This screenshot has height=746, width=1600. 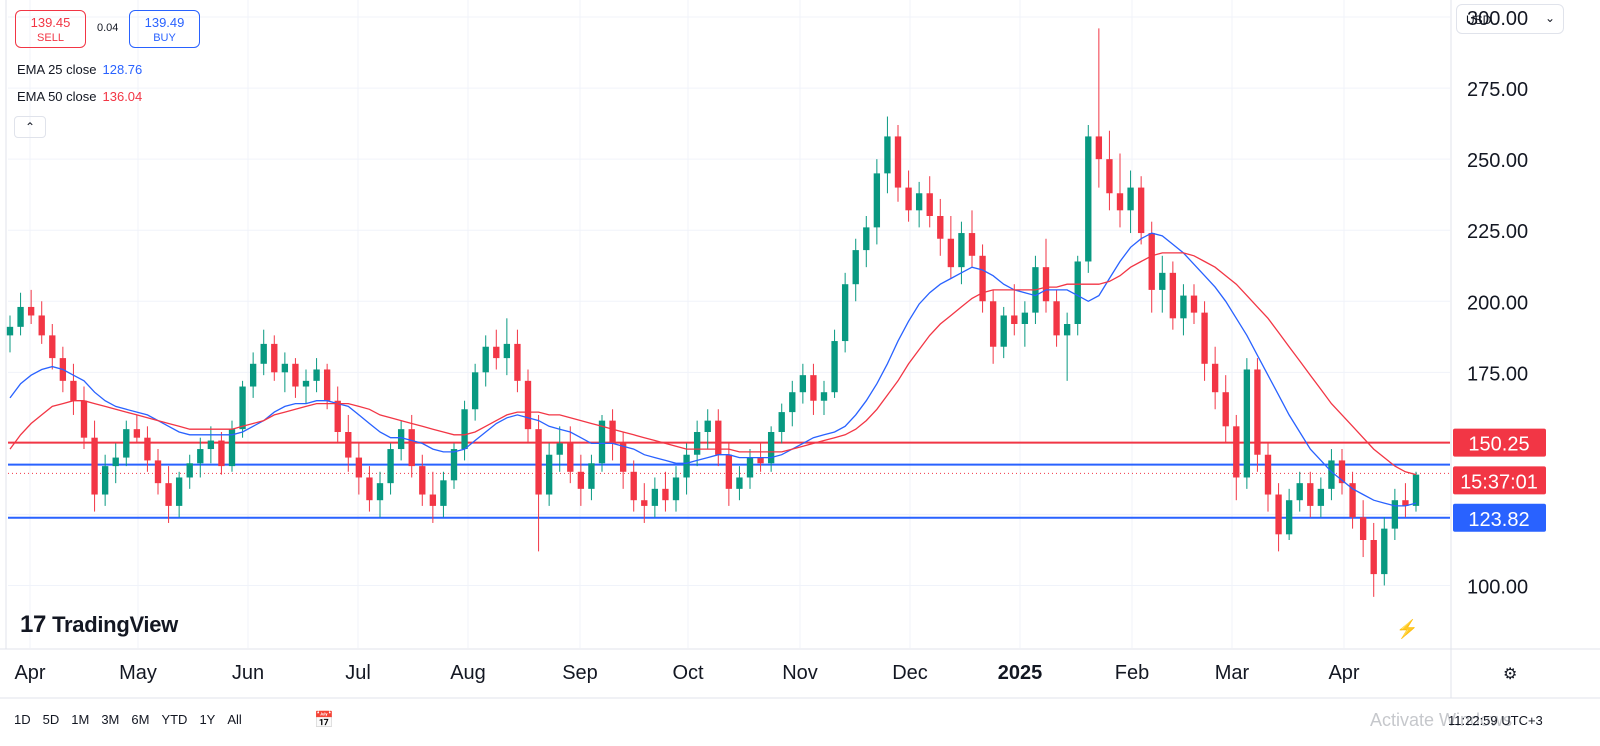 What do you see at coordinates (22, 719) in the screenshot?
I see `range-1d: 1D` at bounding box center [22, 719].